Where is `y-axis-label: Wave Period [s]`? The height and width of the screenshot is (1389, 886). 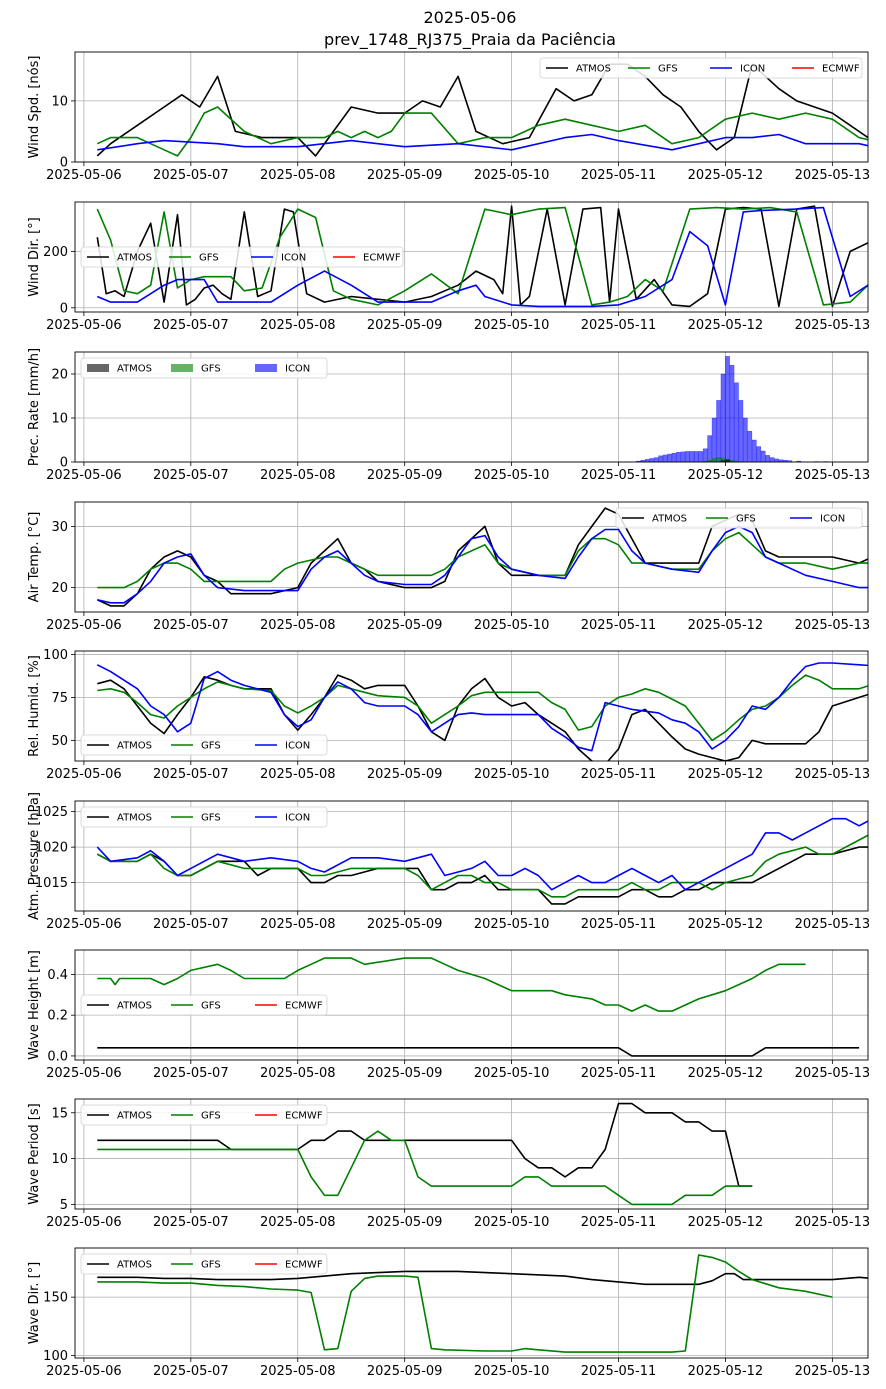
y-axis-label: Wave Period [s] is located at coordinates (34, 1153).